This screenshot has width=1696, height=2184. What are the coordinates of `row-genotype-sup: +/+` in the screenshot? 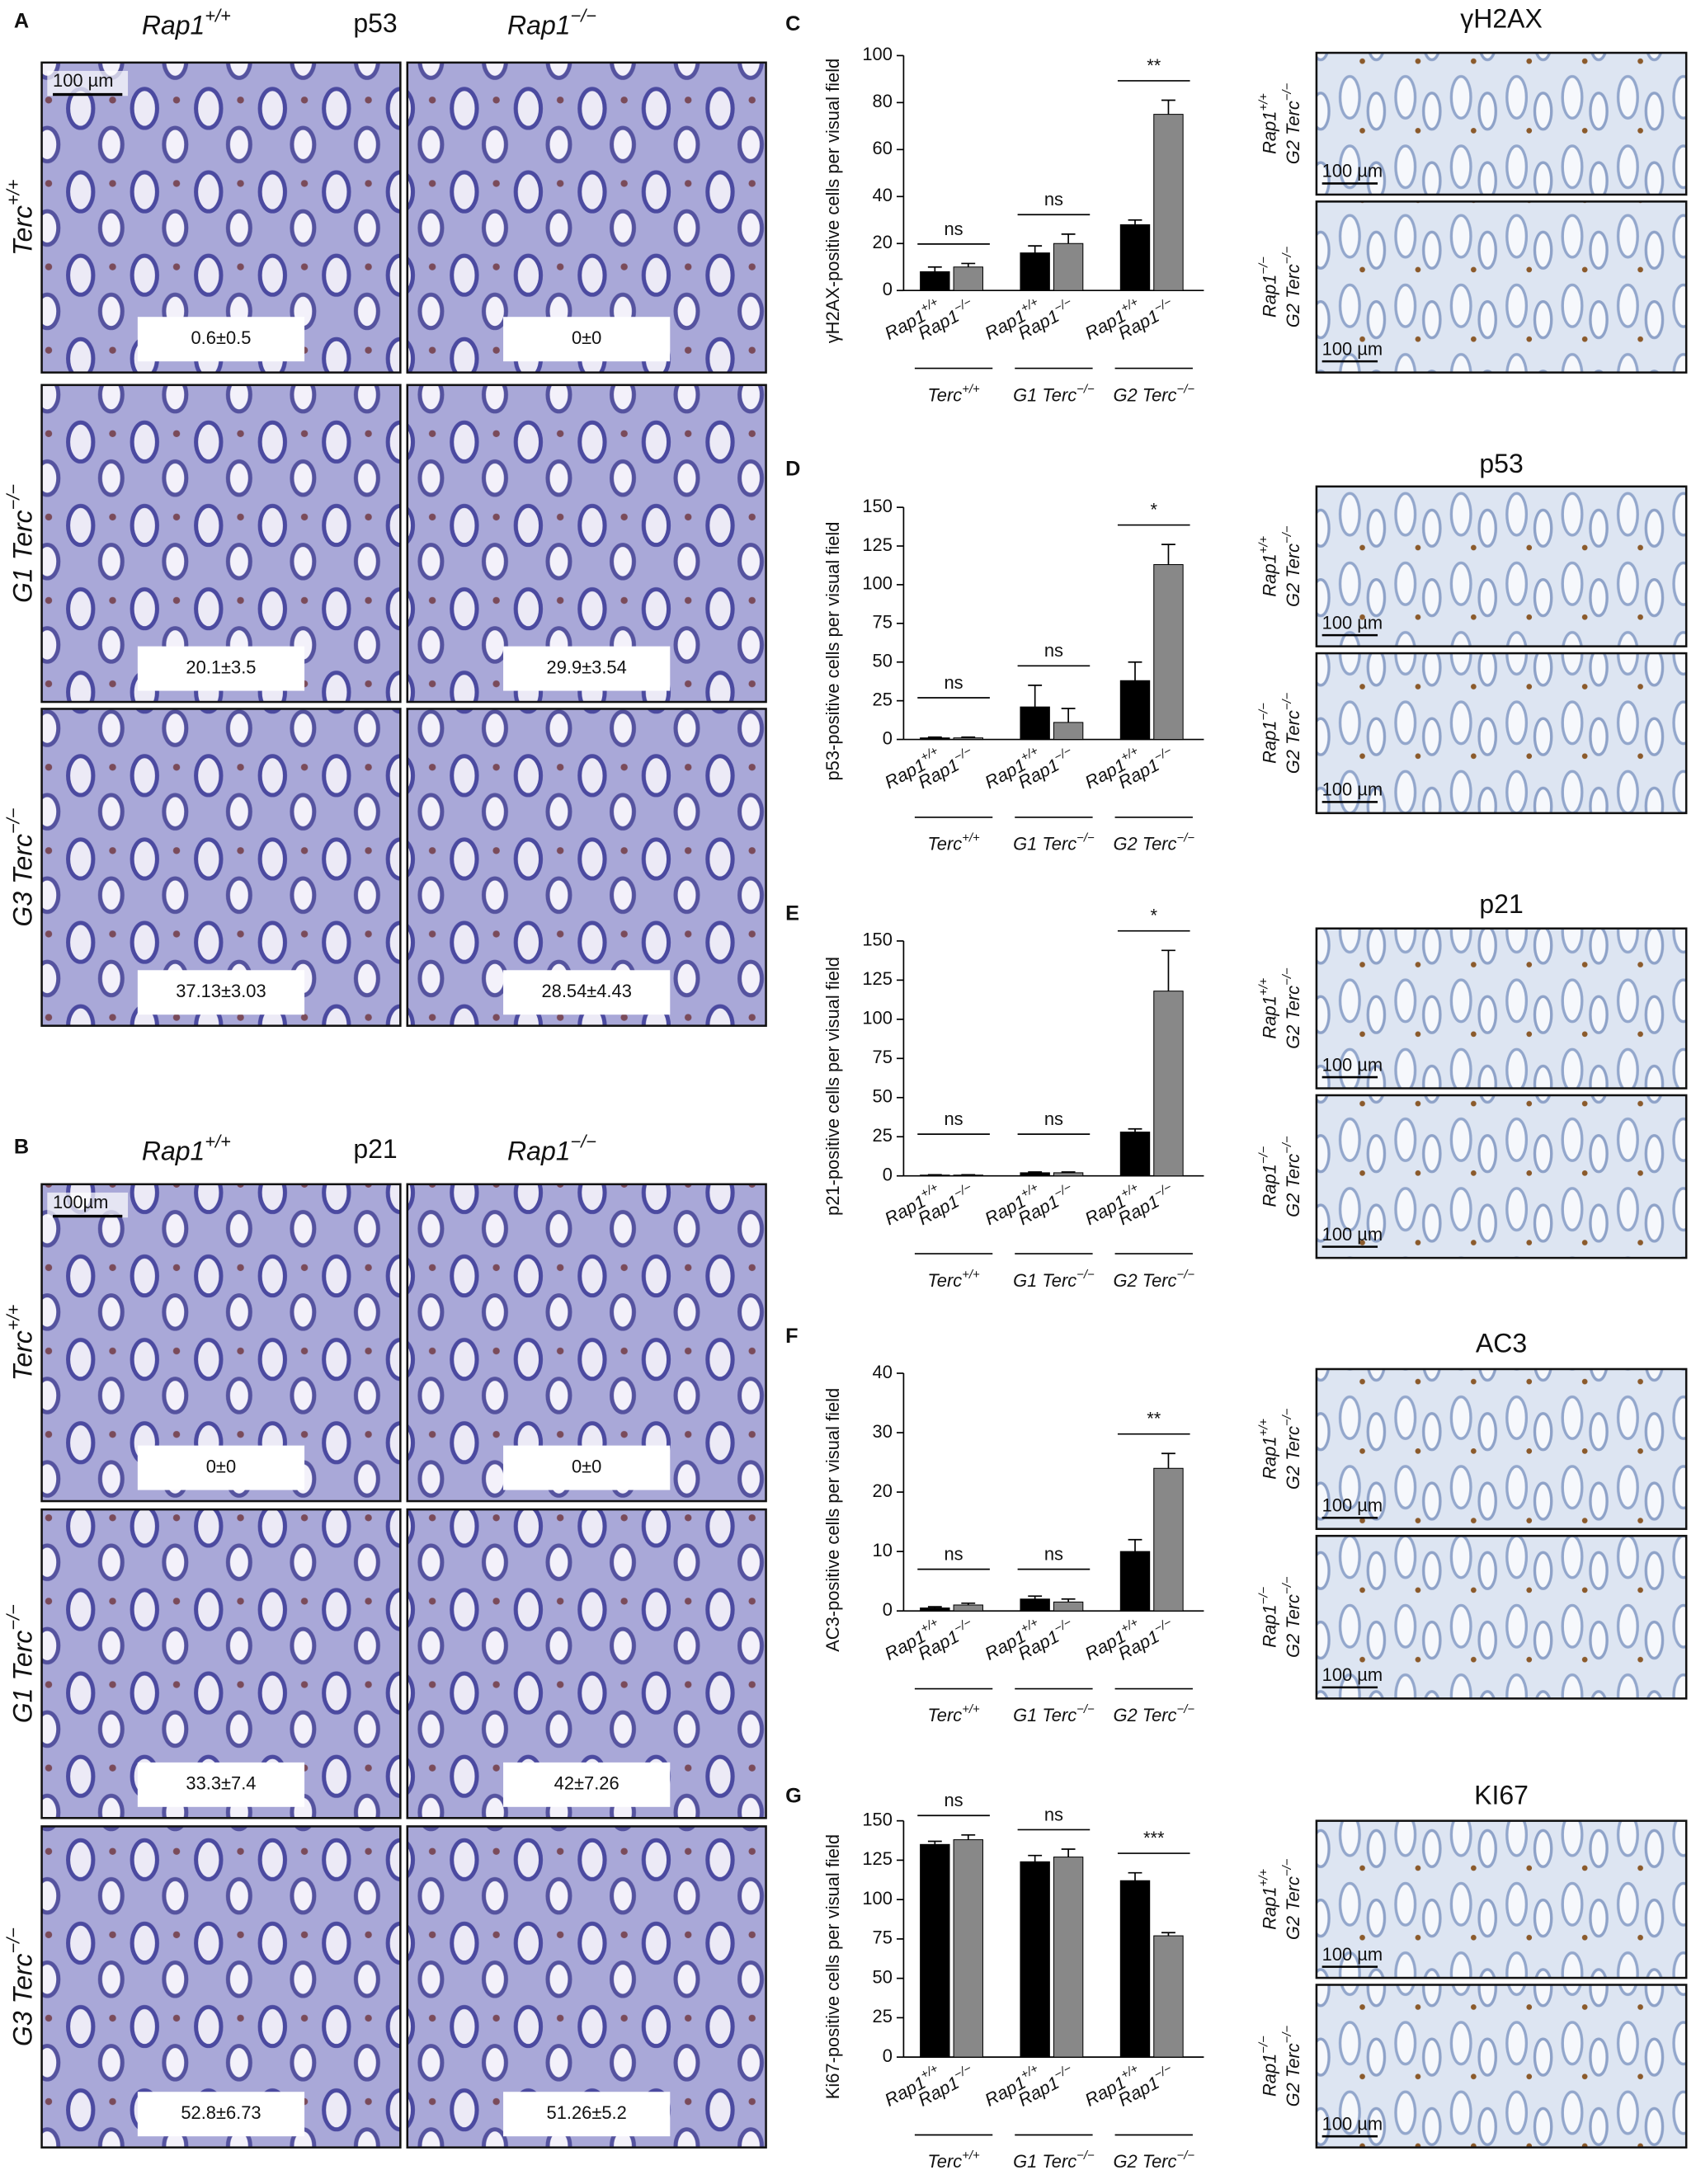 It's located at (1263, 986).